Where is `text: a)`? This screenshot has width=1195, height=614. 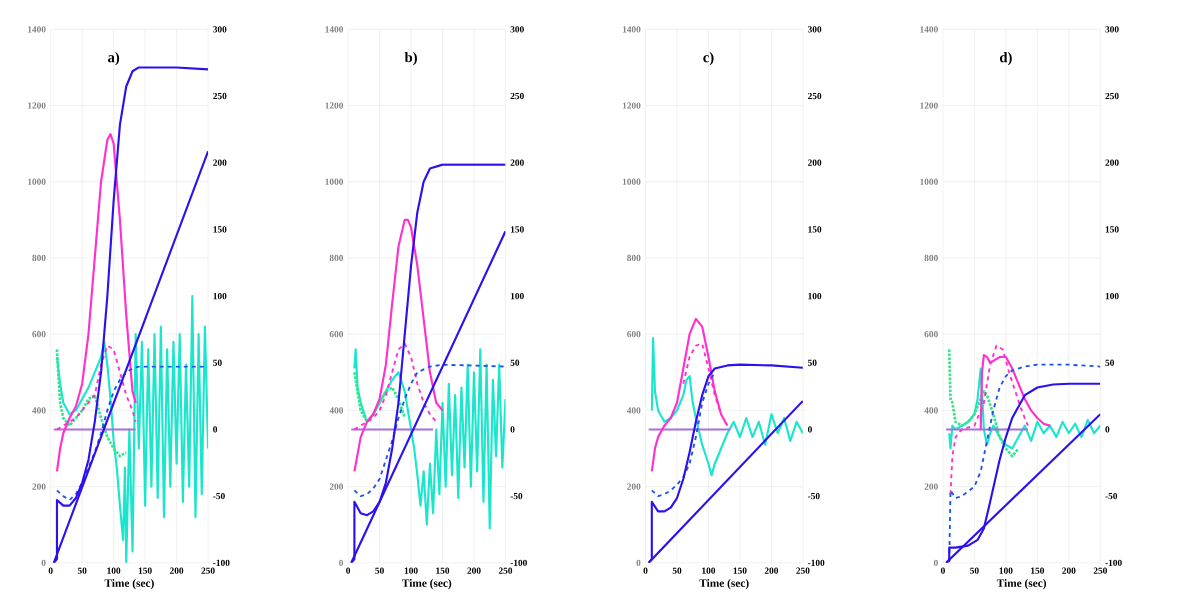 text: a) is located at coordinates (114, 59).